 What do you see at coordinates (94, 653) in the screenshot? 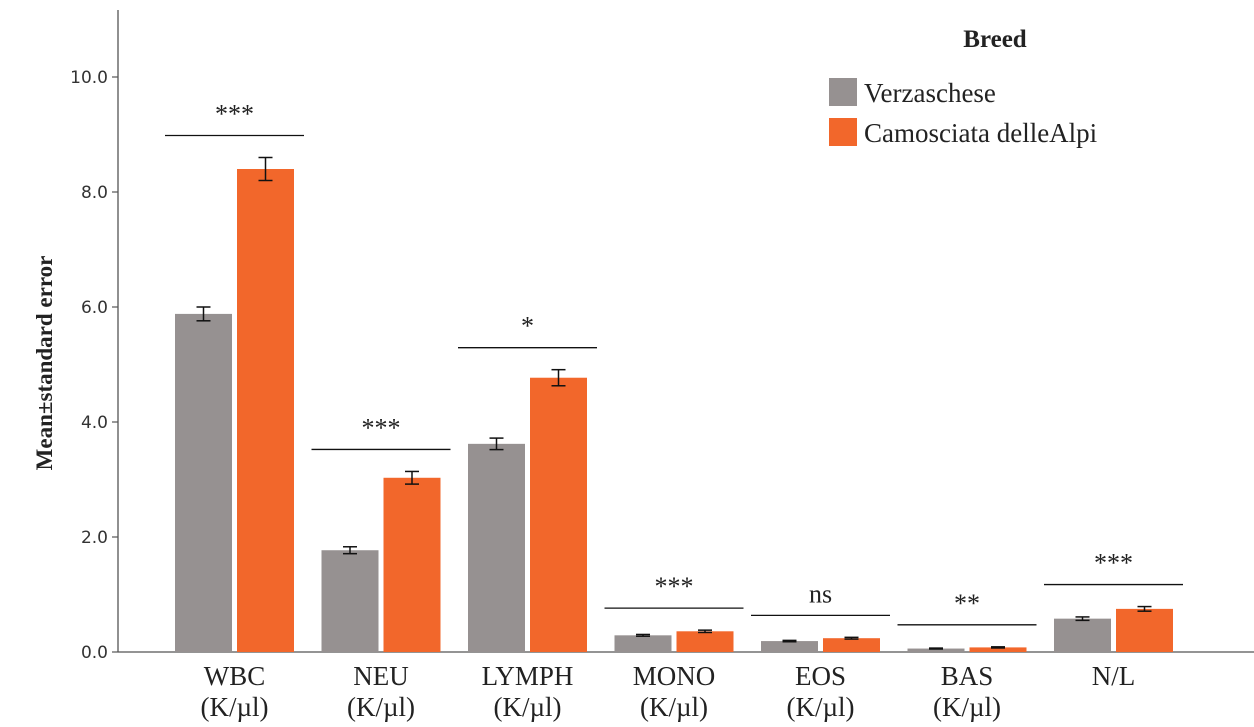
I see `y-tick-label: 0.0` at bounding box center [94, 653].